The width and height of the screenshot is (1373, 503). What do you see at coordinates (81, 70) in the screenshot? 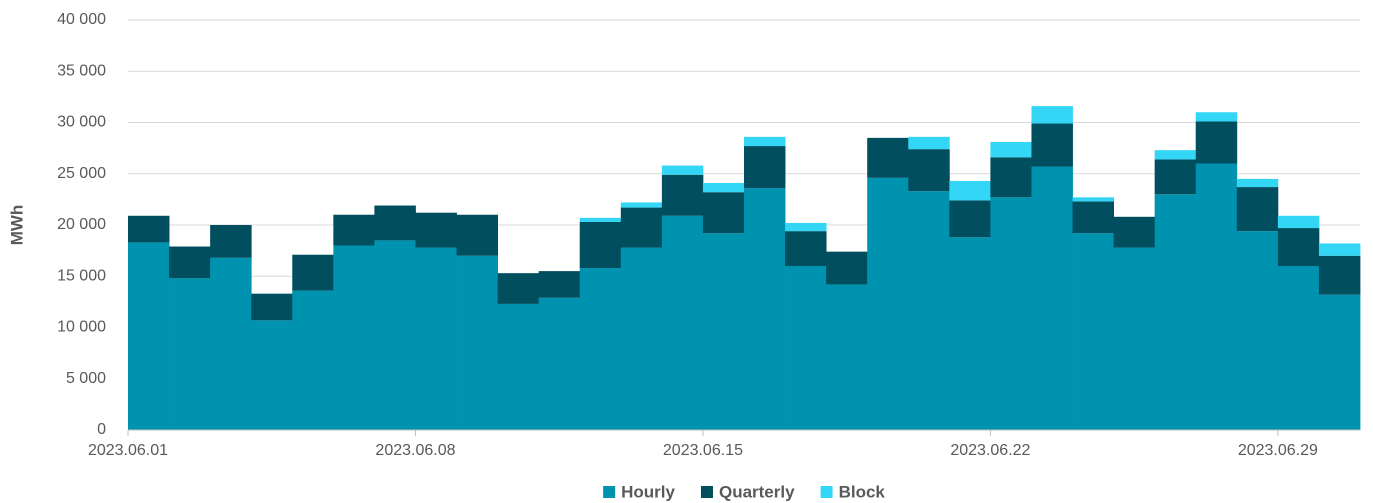
I see `y-tick-label: 35 000` at bounding box center [81, 70].